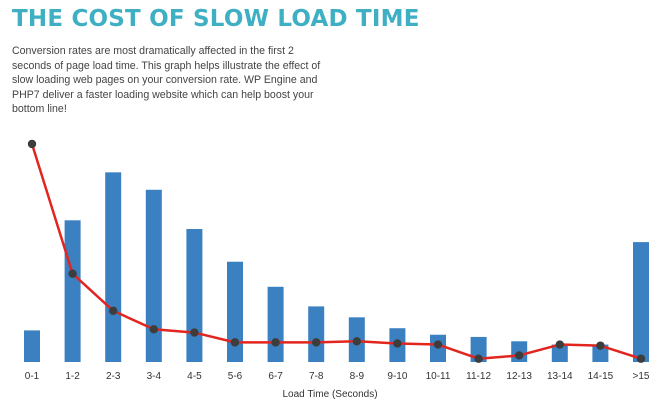 The width and height of the screenshot is (660, 405). I want to click on x-tick-label: 12-13, so click(519, 376).